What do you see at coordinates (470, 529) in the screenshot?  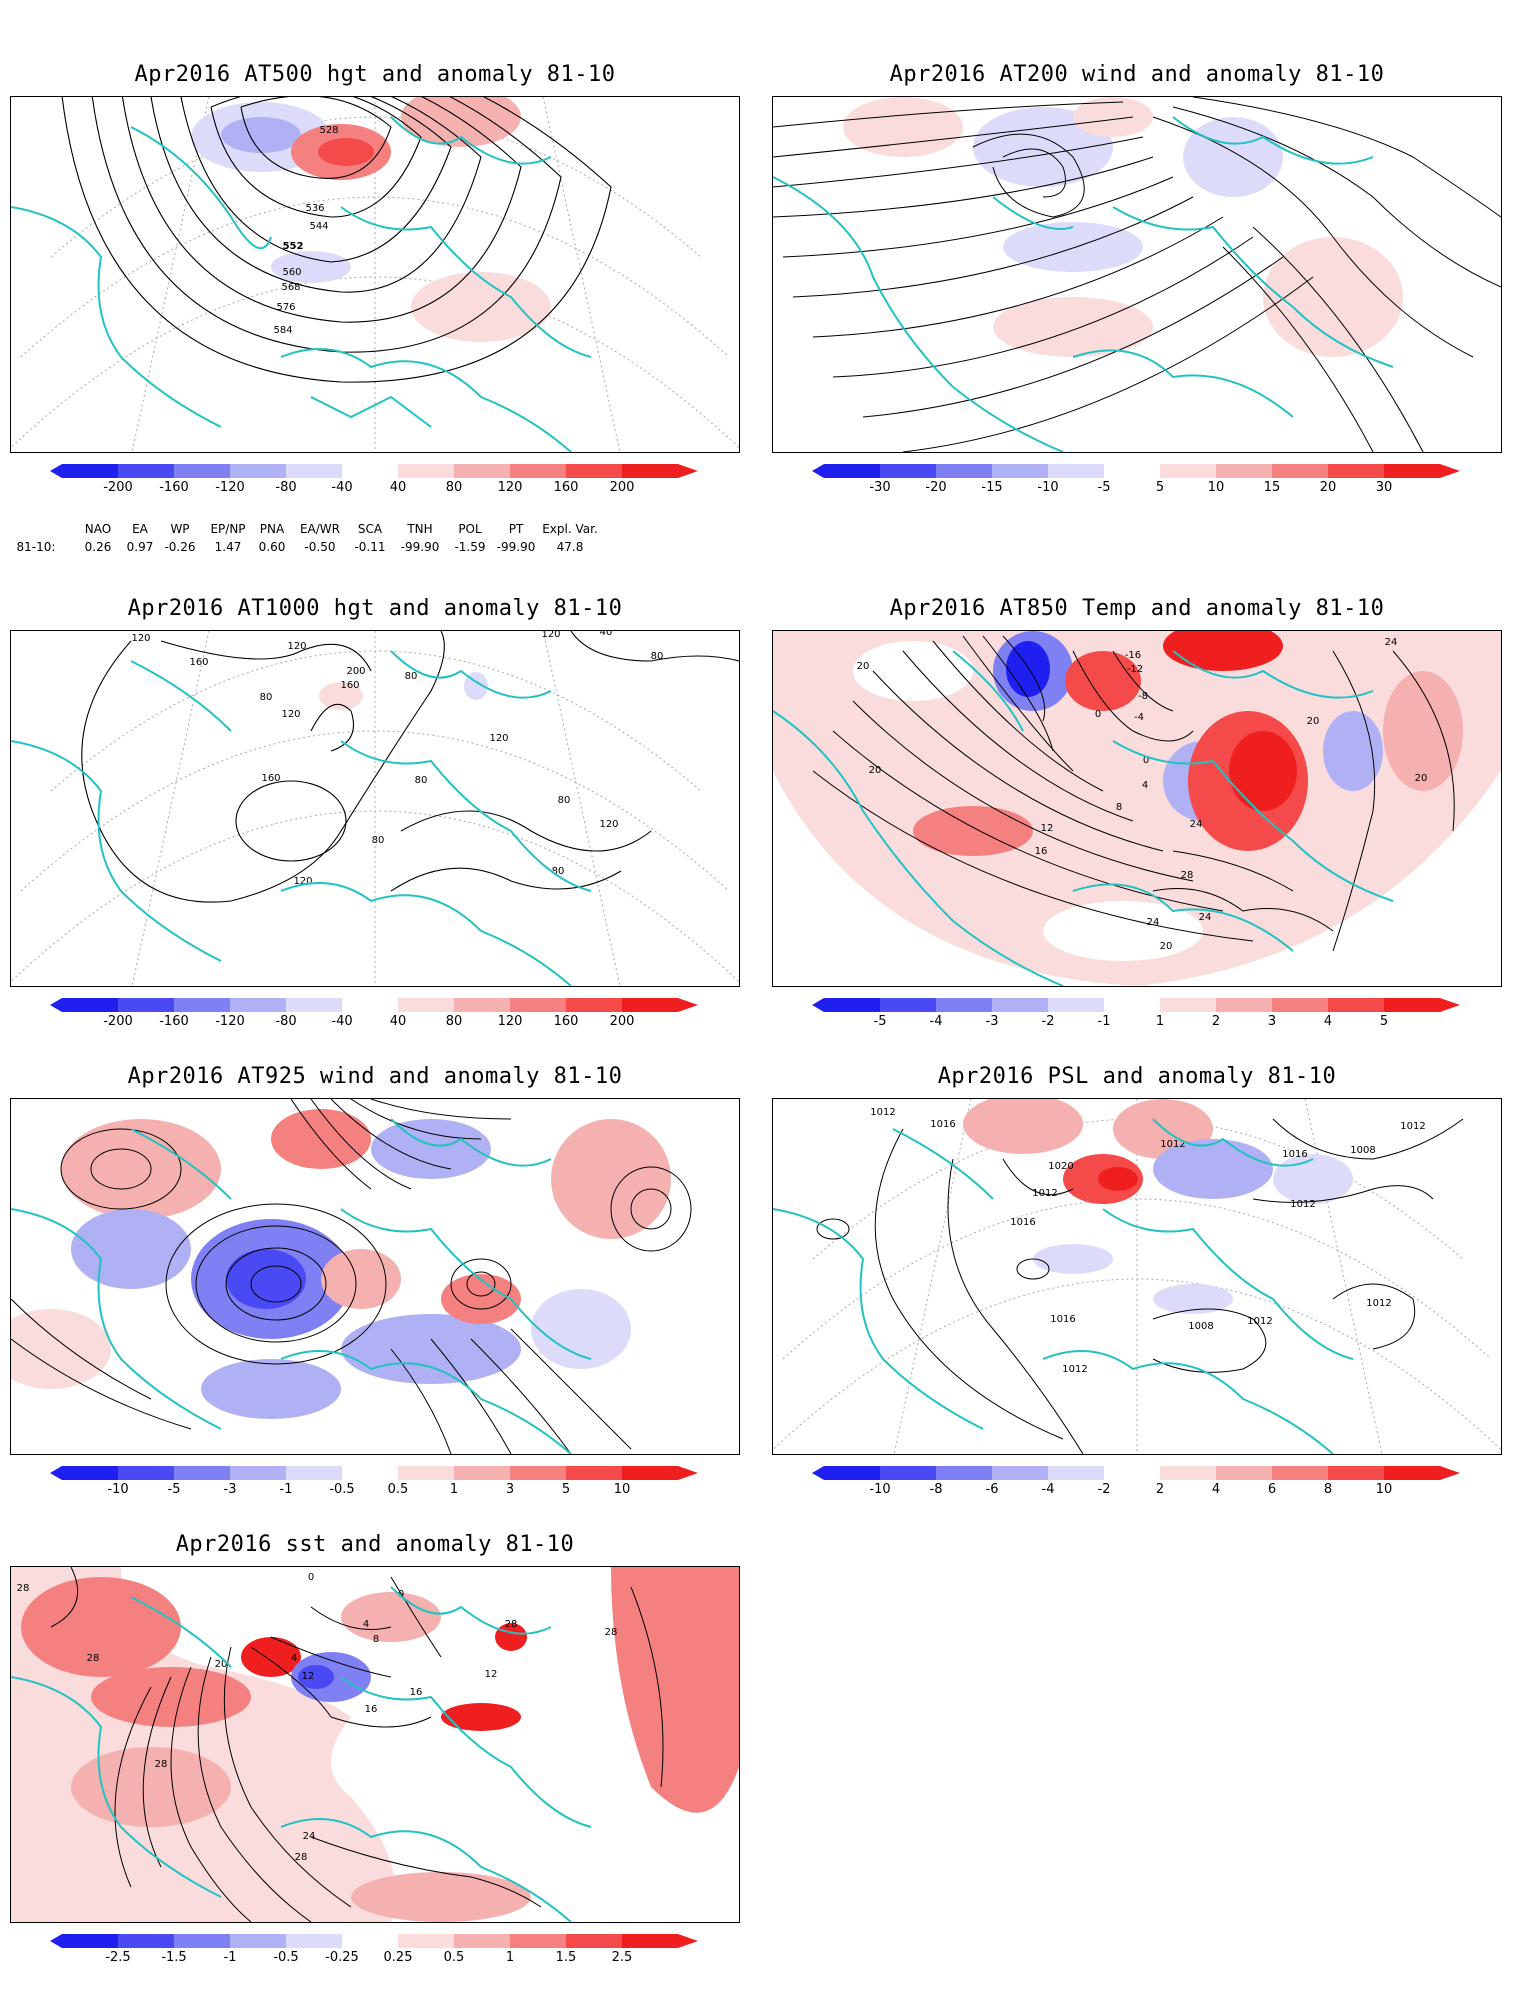 I see `teleconnection-header: POL` at bounding box center [470, 529].